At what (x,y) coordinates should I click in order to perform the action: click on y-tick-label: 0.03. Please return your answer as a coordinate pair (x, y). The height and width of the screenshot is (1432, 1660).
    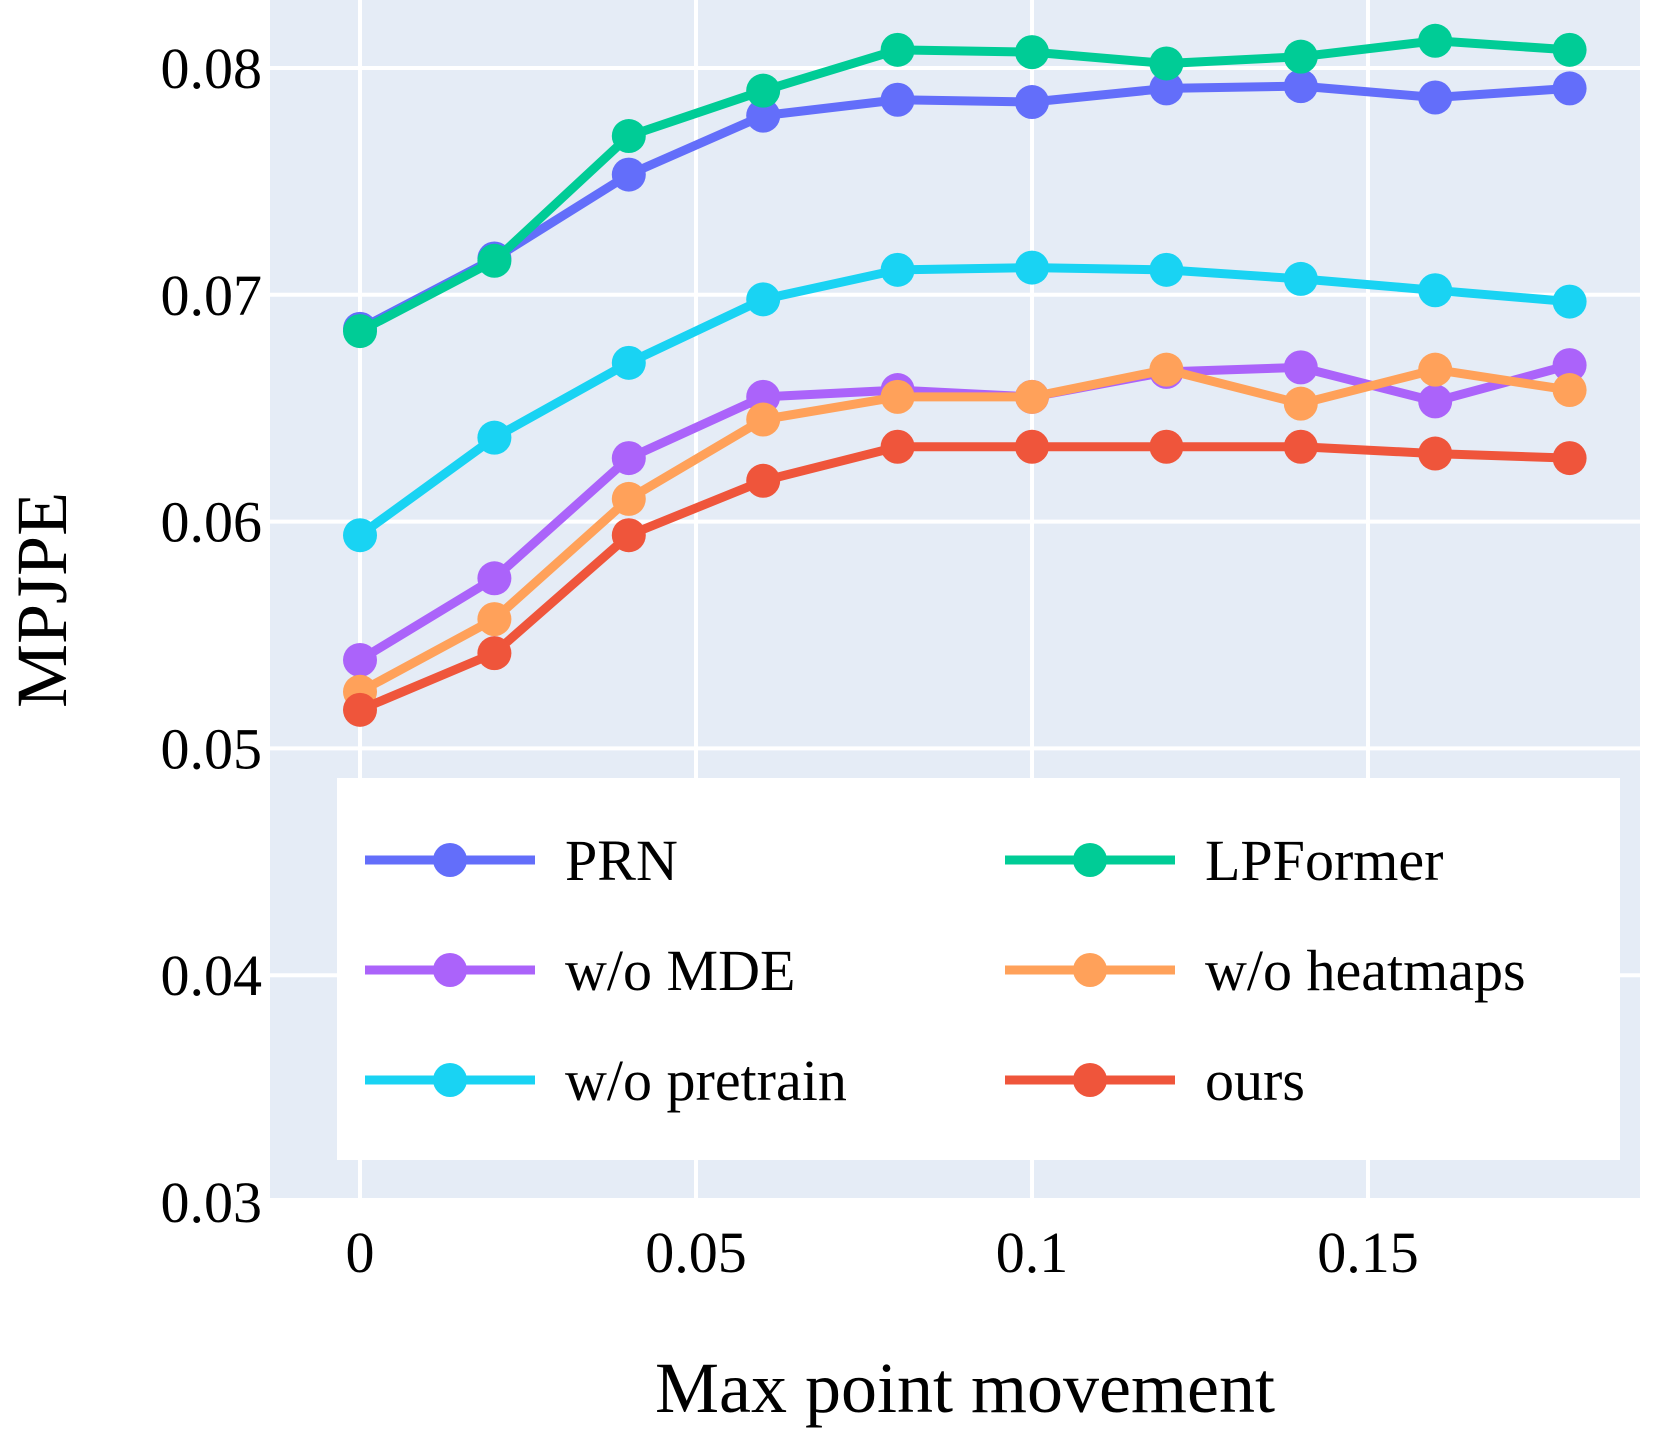
    Looking at the image, I should click on (212, 1202).